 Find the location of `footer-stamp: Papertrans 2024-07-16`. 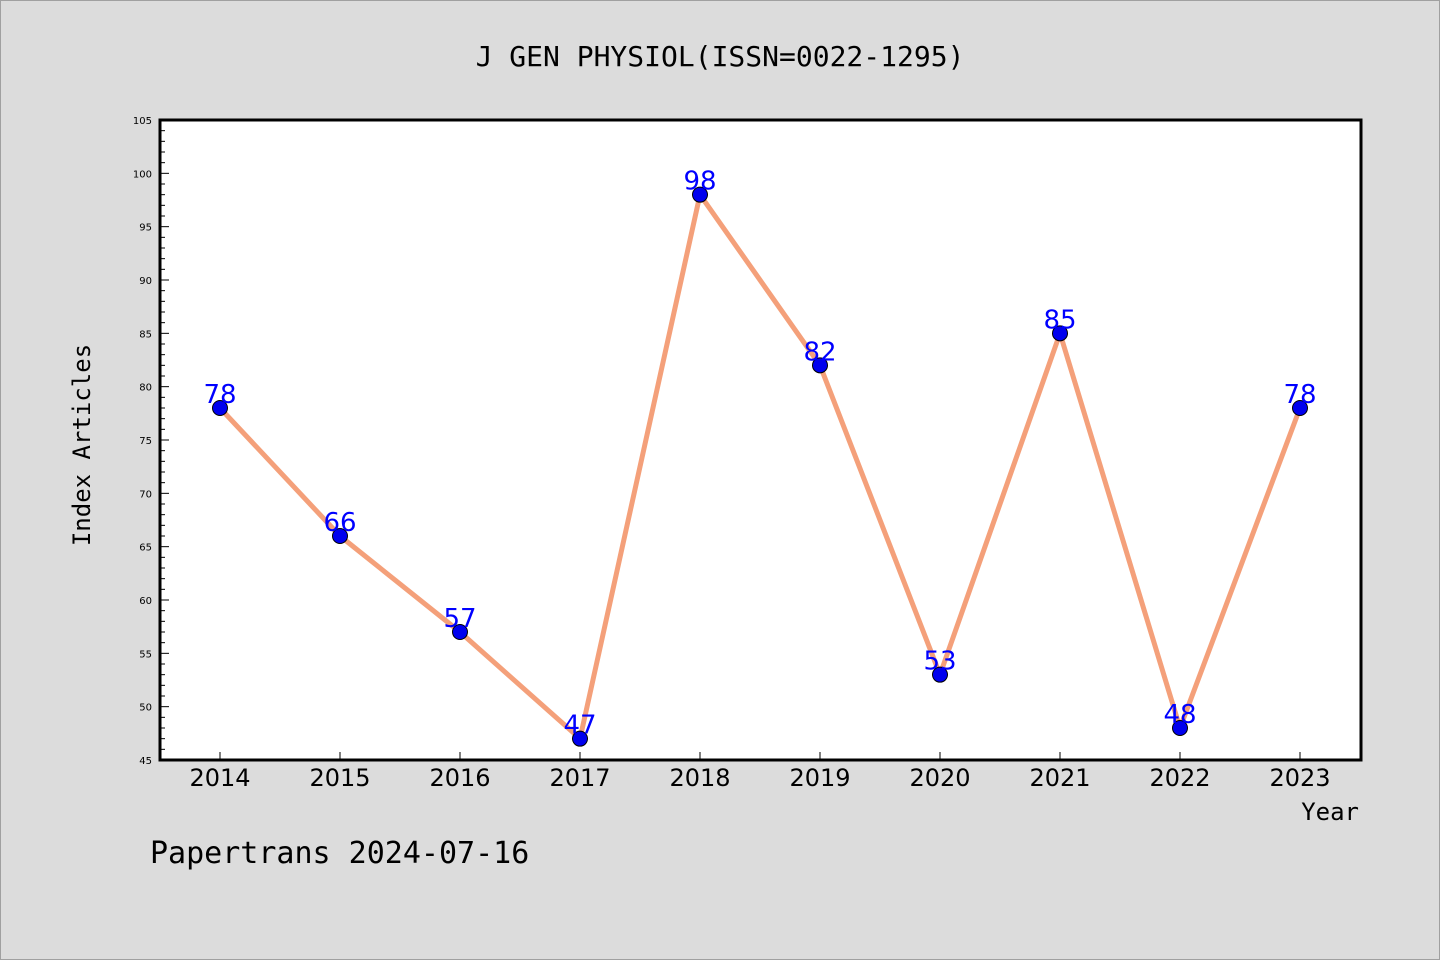

footer-stamp: Papertrans 2024-07-16 is located at coordinates (339, 853).